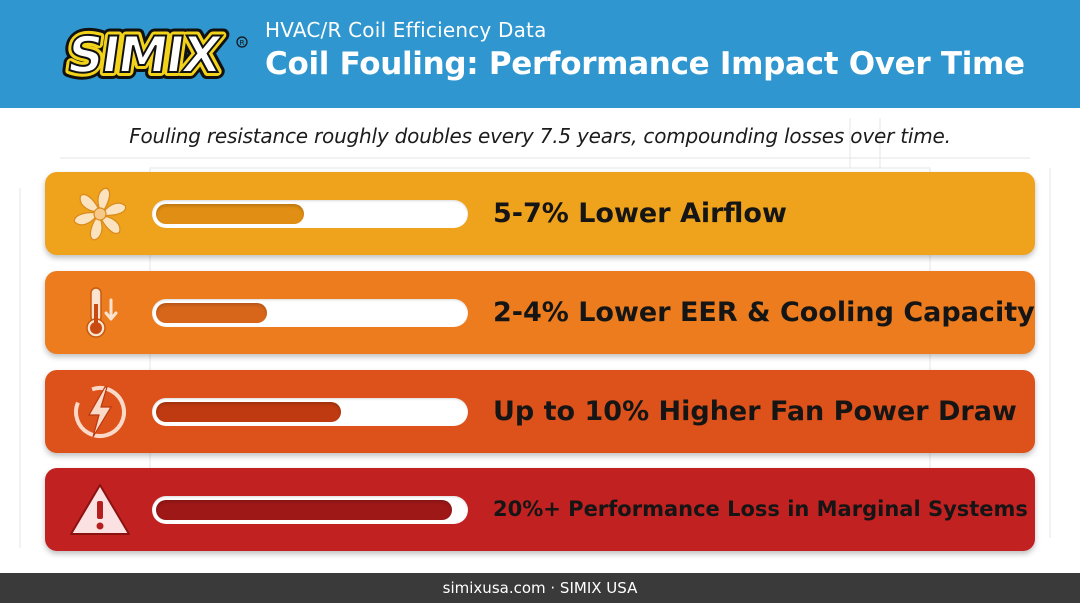 The image size is (1080, 603). I want to click on footer: simixusa.com · SIMIX USA, so click(540, 588).